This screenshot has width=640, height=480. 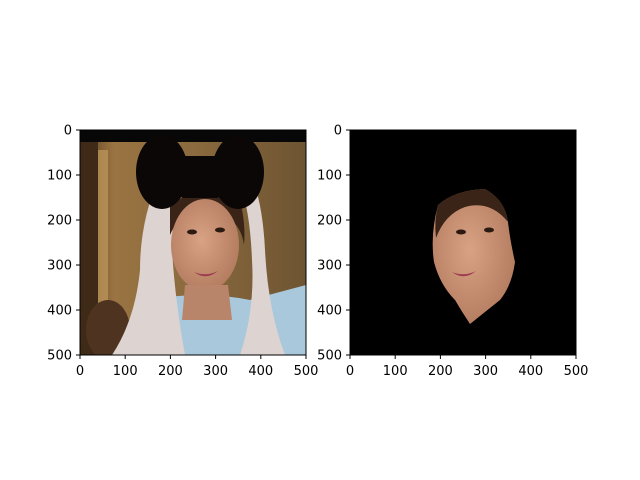 What do you see at coordinates (530, 371) in the screenshot?
I see `right-x-tick-label: 400` at bounding box center [530, 371].